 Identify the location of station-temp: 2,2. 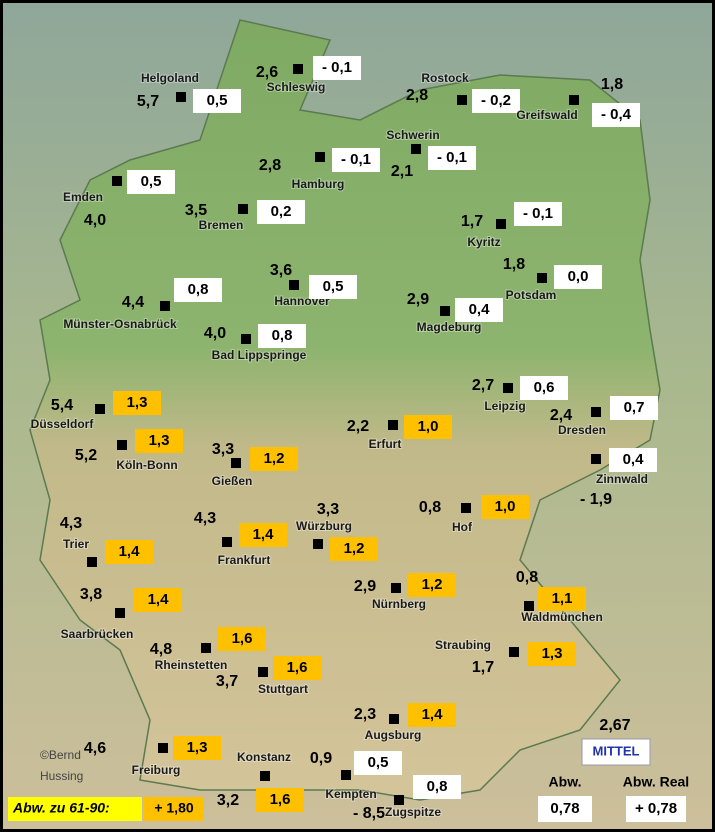
(358, 426).